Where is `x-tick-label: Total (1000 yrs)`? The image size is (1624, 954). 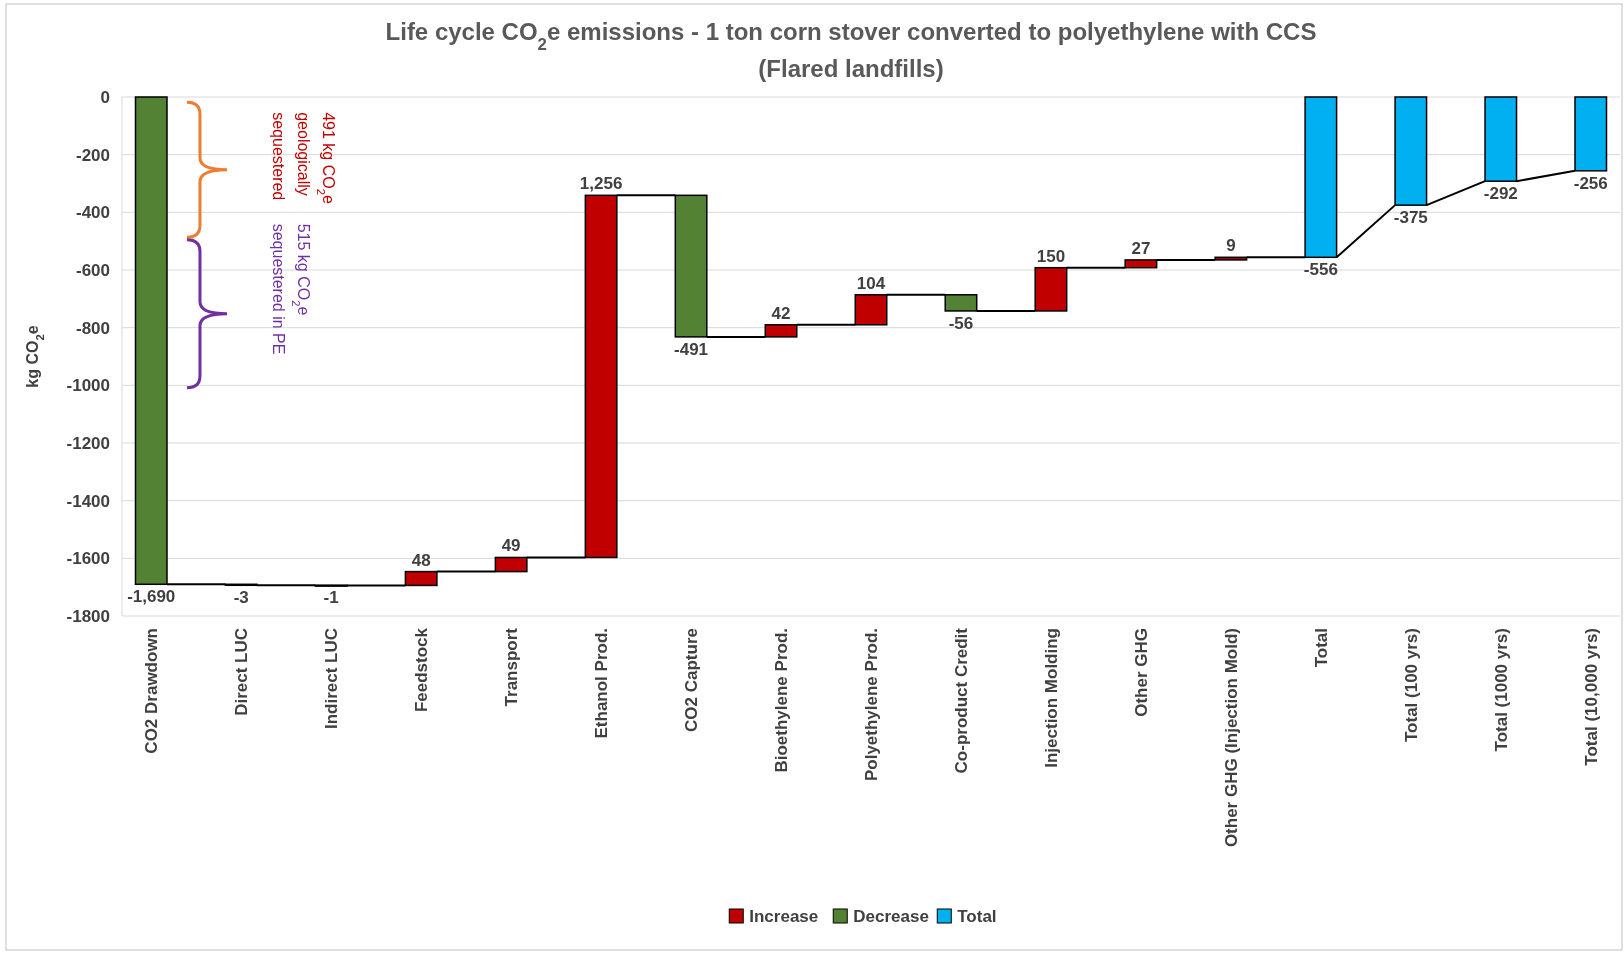 x-tick-label: Total (1000 yrs) is located at coordinates (1501, 690).